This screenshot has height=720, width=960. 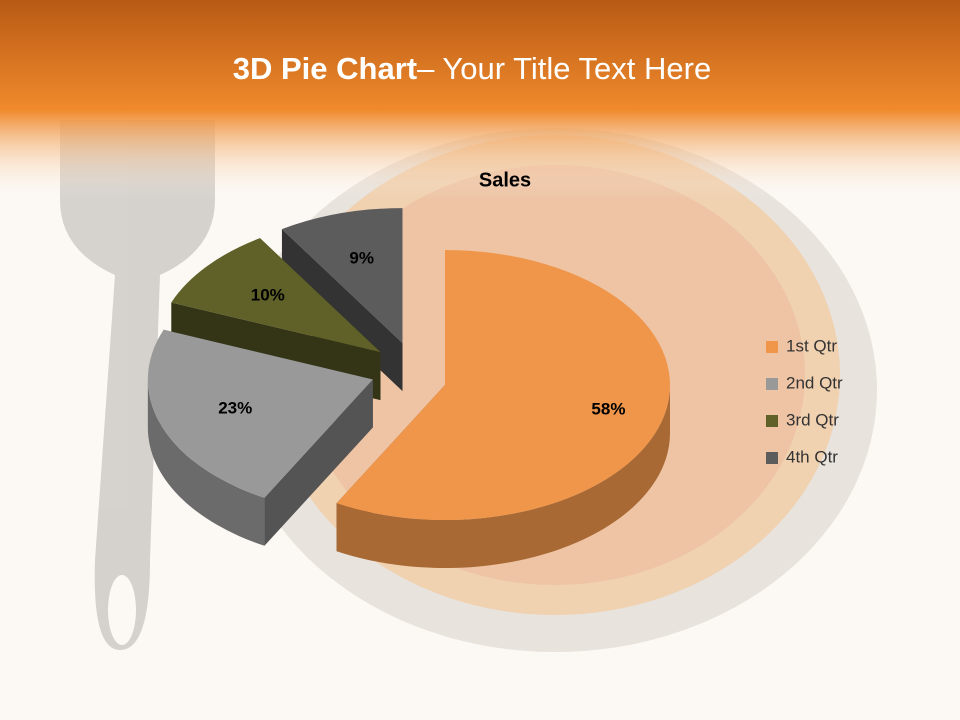 I want to click on legend: 1st Qtr 2nd Qtr 3rd Qtr 4th Qtr, so click(x=804, y=401).